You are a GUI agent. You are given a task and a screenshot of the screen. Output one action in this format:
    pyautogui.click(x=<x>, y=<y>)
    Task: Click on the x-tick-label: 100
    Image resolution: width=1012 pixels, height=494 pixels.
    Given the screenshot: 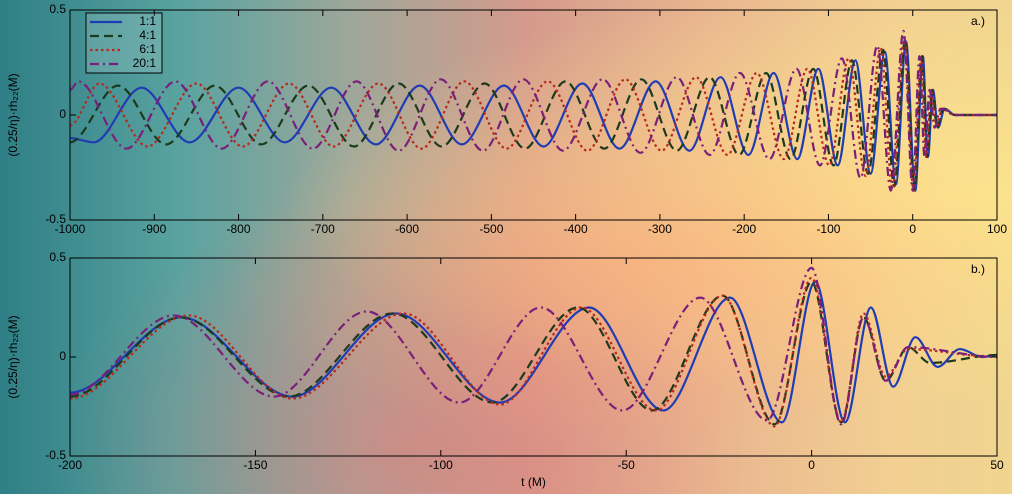 What is the action you would take?
    pyautogui.click(x=997, y=229)
    